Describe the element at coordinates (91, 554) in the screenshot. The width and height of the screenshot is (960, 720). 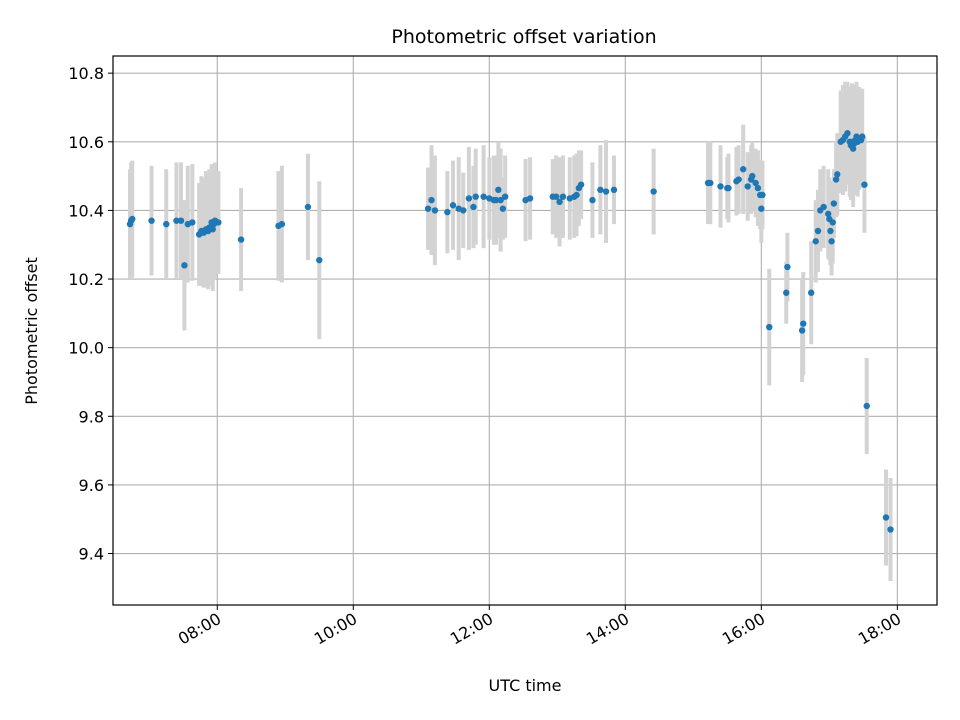
I see `y-tick-label: 9.4` at that location.